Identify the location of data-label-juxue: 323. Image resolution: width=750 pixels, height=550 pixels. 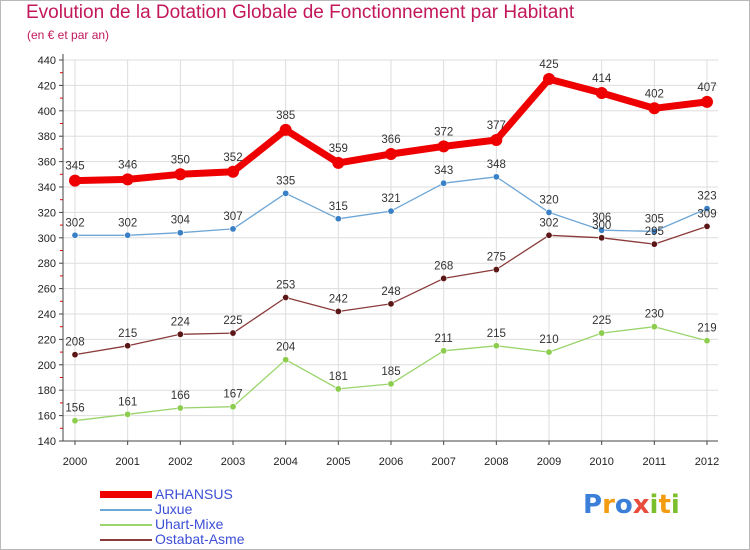
(706, 197).